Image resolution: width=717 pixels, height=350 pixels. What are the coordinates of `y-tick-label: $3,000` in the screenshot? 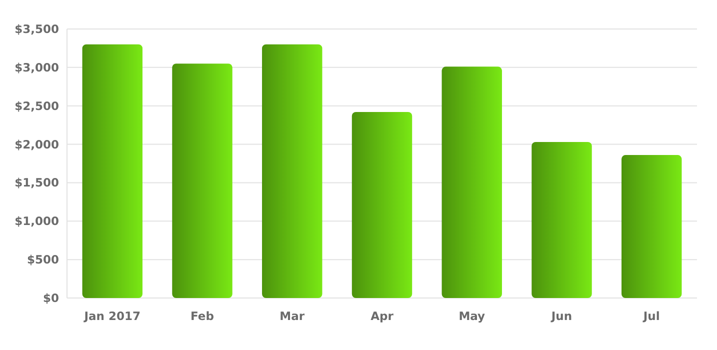 It's located at (36, 67).